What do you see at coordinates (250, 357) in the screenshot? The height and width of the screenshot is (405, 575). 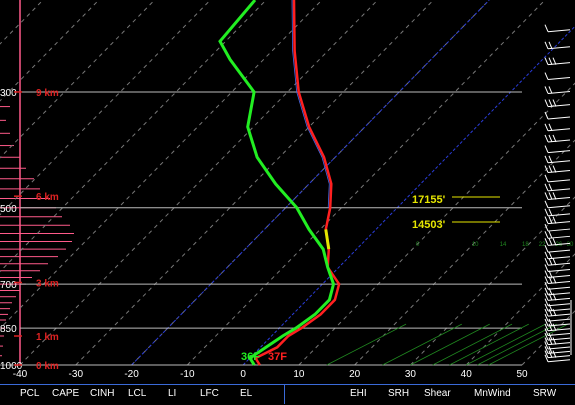 I see `surface-temp-label: 36F` at bounding box center [250, 357].